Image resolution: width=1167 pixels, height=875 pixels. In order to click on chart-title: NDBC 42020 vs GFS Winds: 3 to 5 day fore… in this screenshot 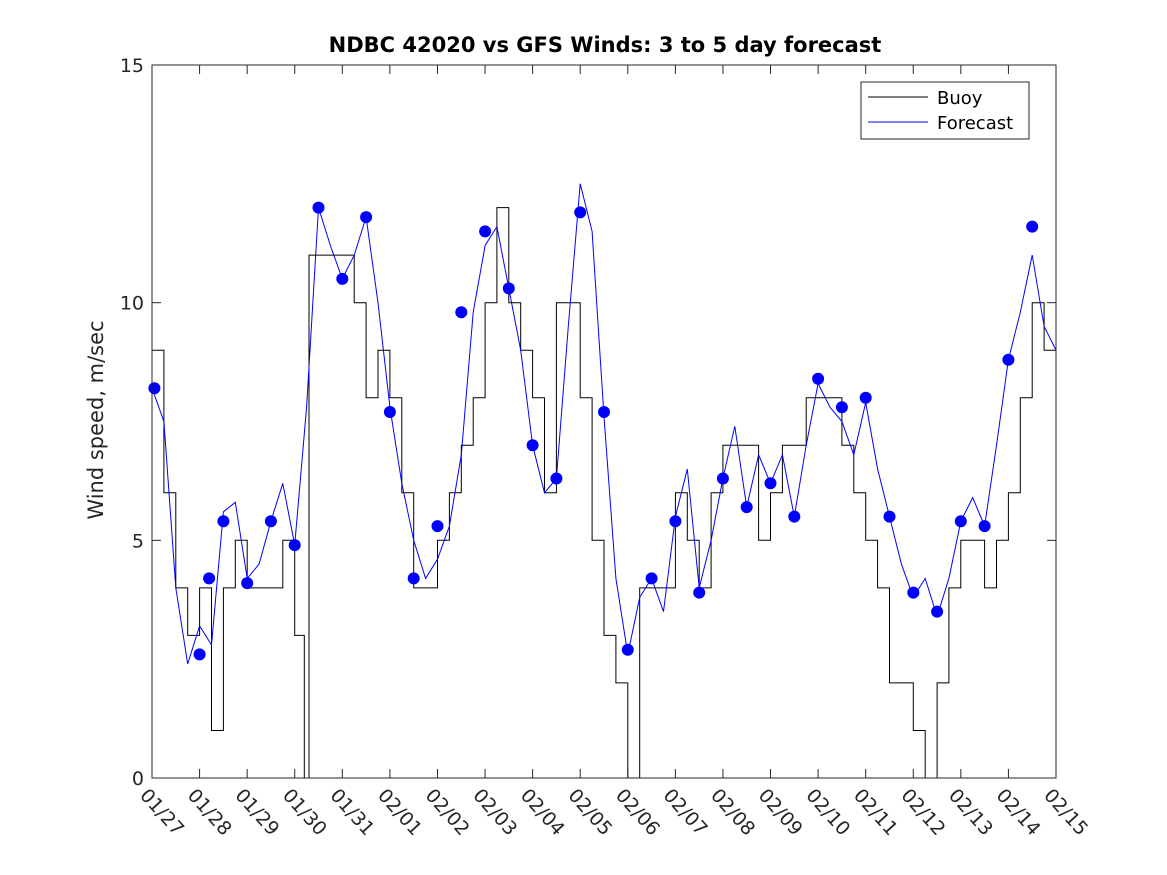, I will do `click(605, 45)`.